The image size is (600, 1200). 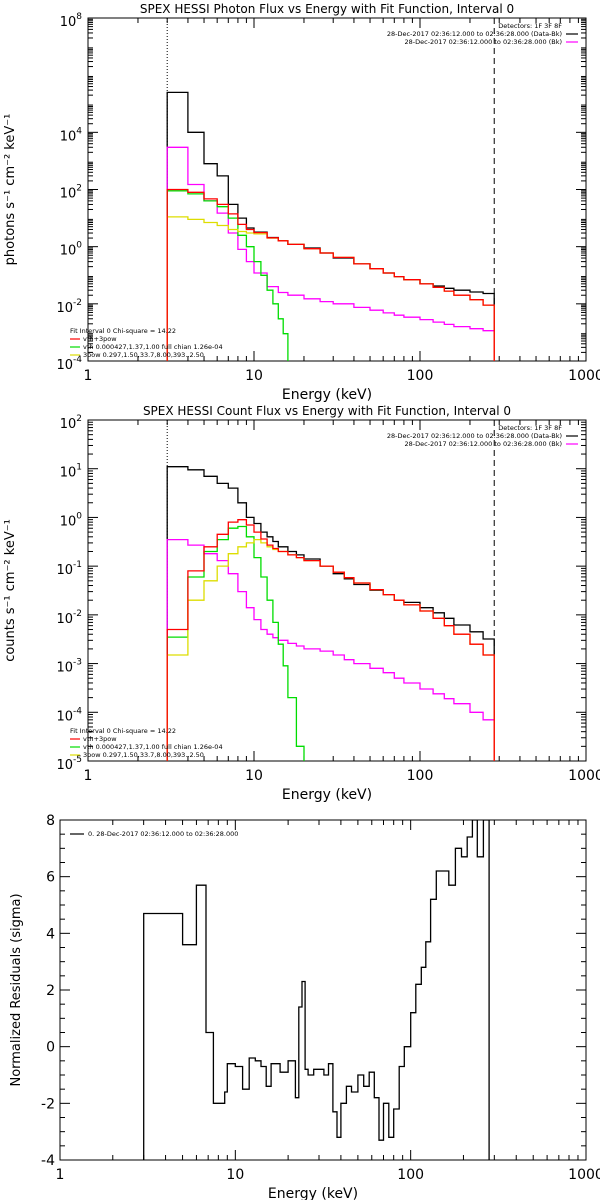 What do you see at coordinates (69, 569) in the screenshot?
I see `y-tick-label: 10⁻¹` at bounding box center [69, 569].